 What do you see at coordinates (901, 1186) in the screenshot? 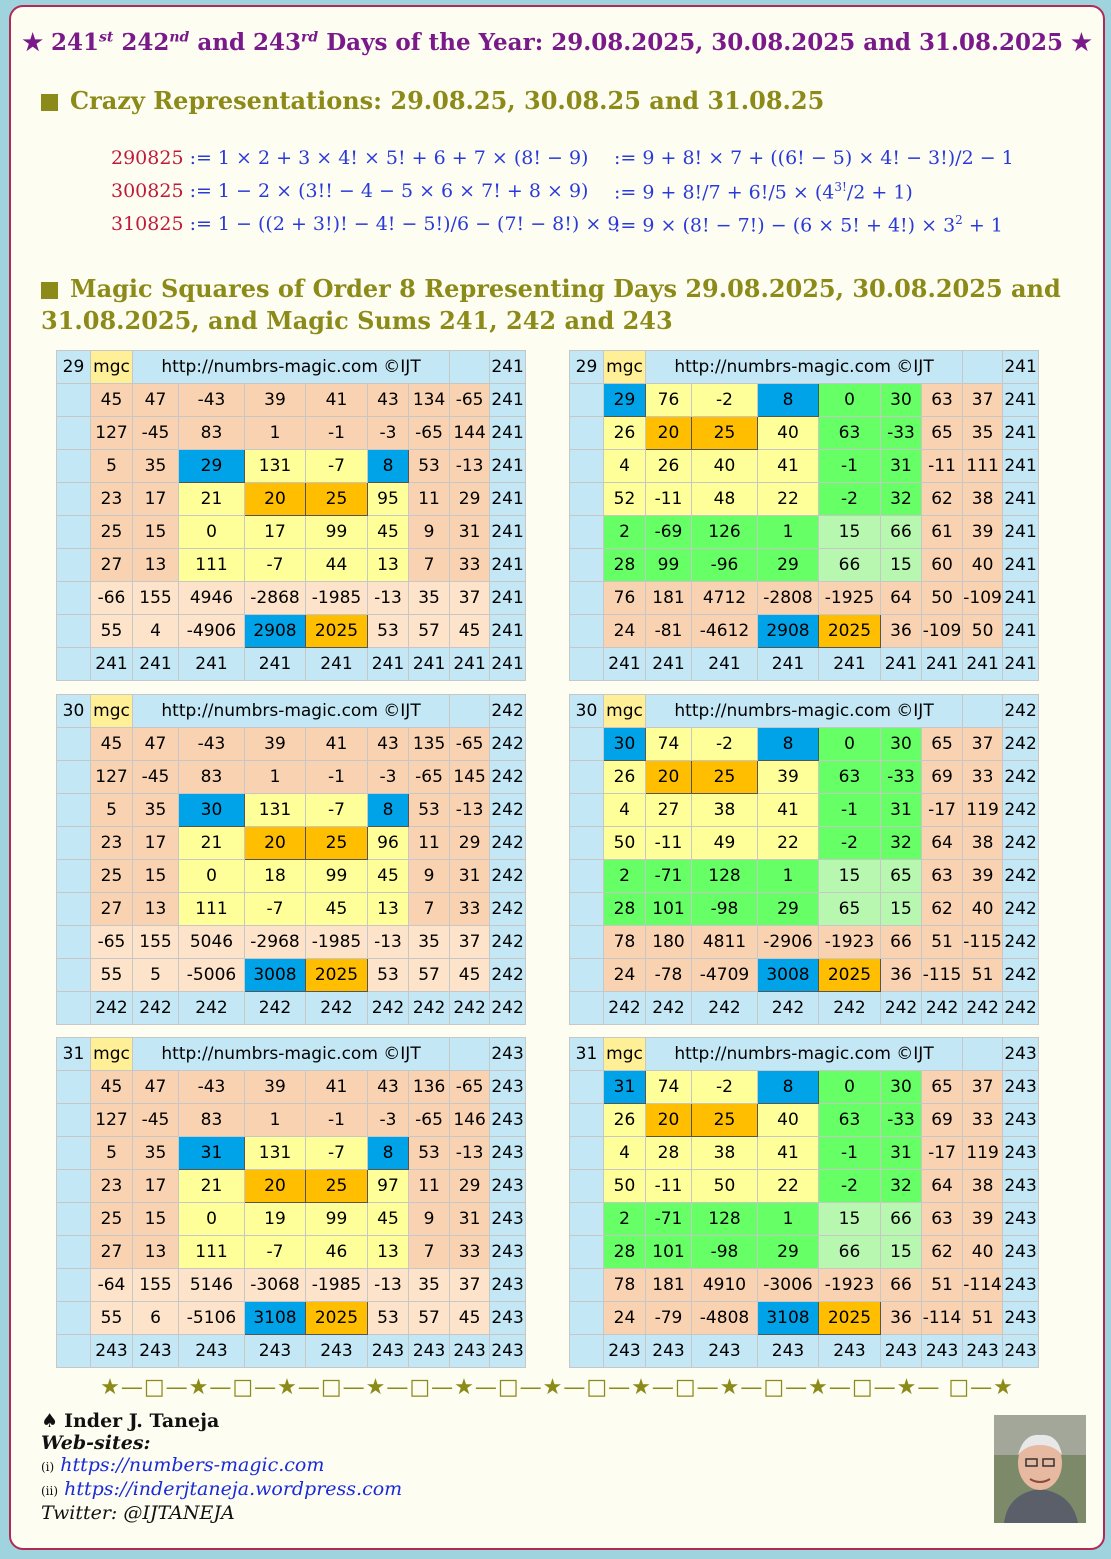
I see `square-cell: 32` at bounding box center [901, 1186].